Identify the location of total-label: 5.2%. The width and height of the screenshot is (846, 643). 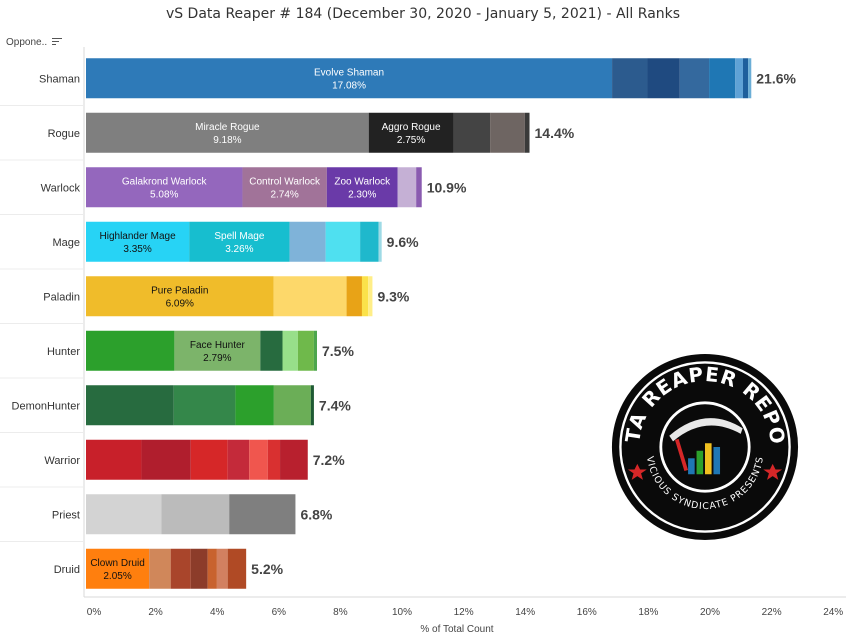
(267, 569).